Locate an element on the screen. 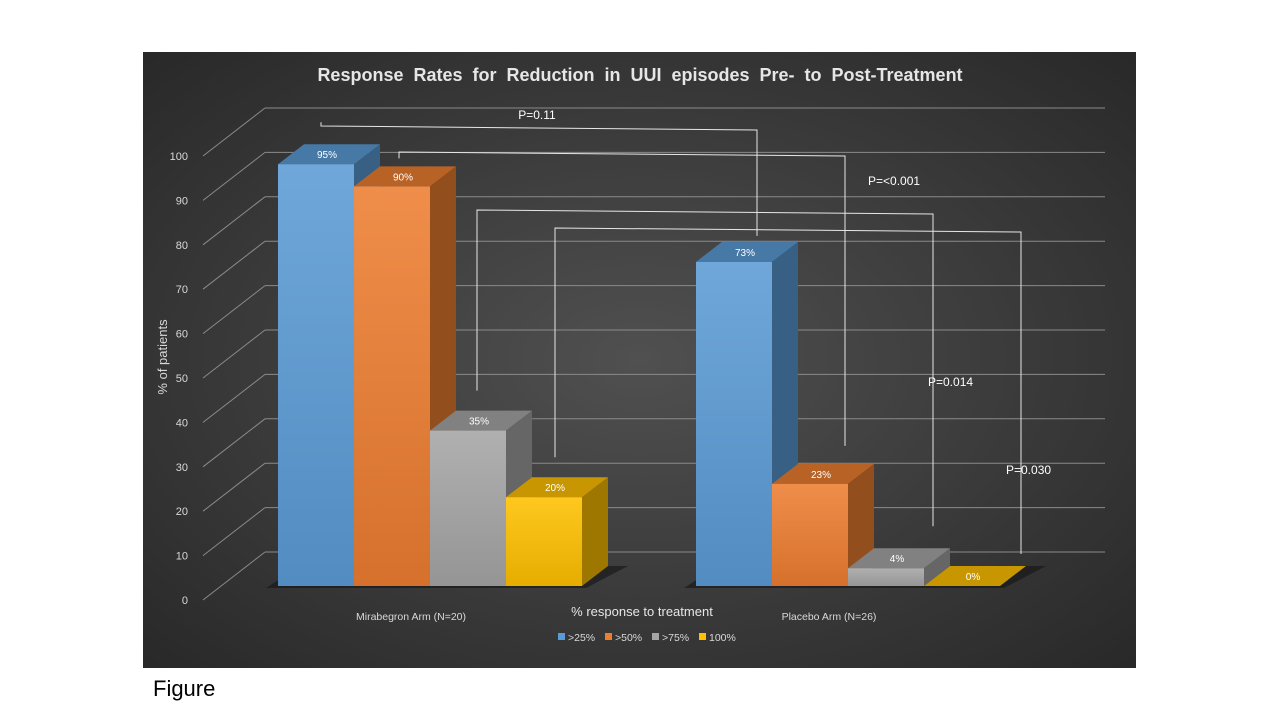 The width and height of the screenshot is (1280, 720). y-tick-label: 90 is located at coordinates (182, 201).